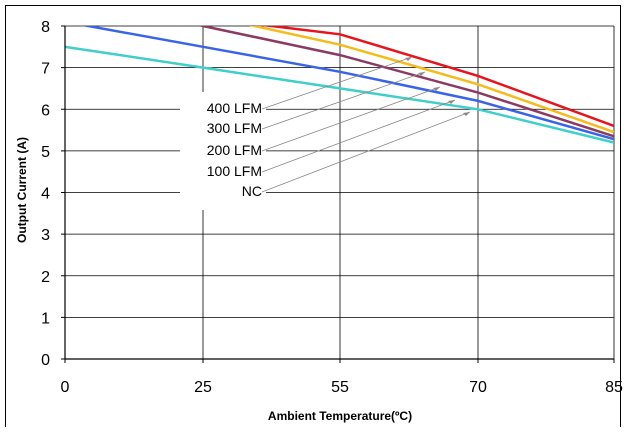 This screenshot has height=432, width=626. What do you see at coordinates (45, 152) in the screenshot?
I see `y-tick-label: 5` at bounding box center [45, 152].